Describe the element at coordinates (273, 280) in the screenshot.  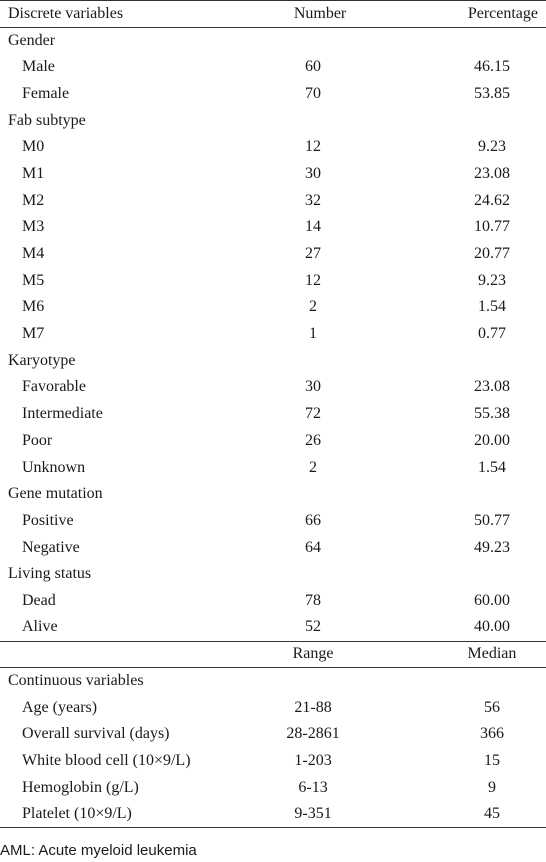
I see `table-row: M5 12 9.23` at that location.